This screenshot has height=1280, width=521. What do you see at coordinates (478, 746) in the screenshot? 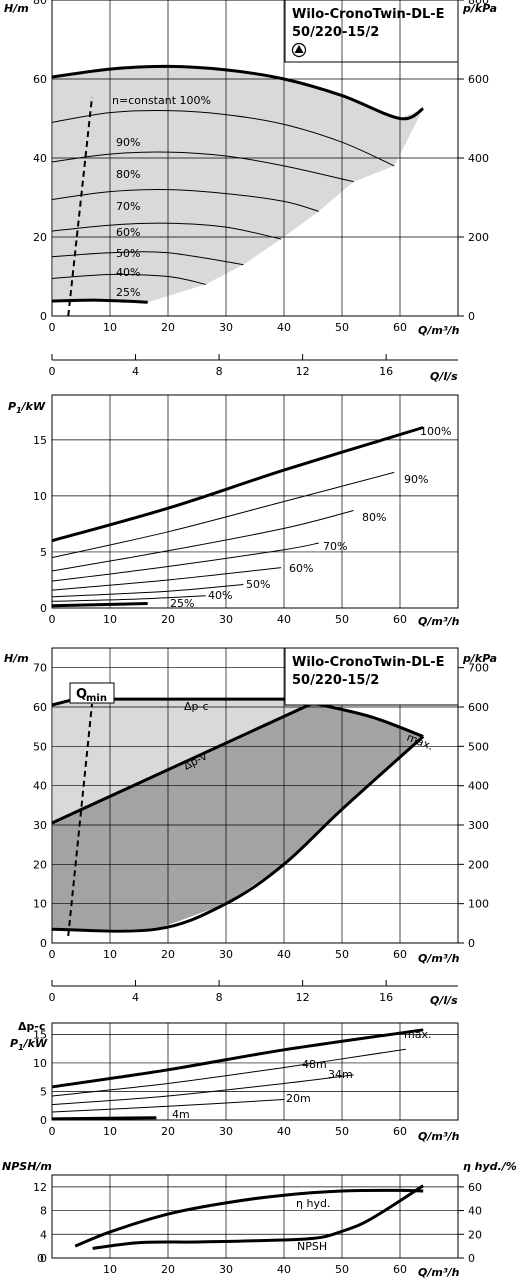
I see `y-right-tick-label: 500` at bounding box center [478, 746].